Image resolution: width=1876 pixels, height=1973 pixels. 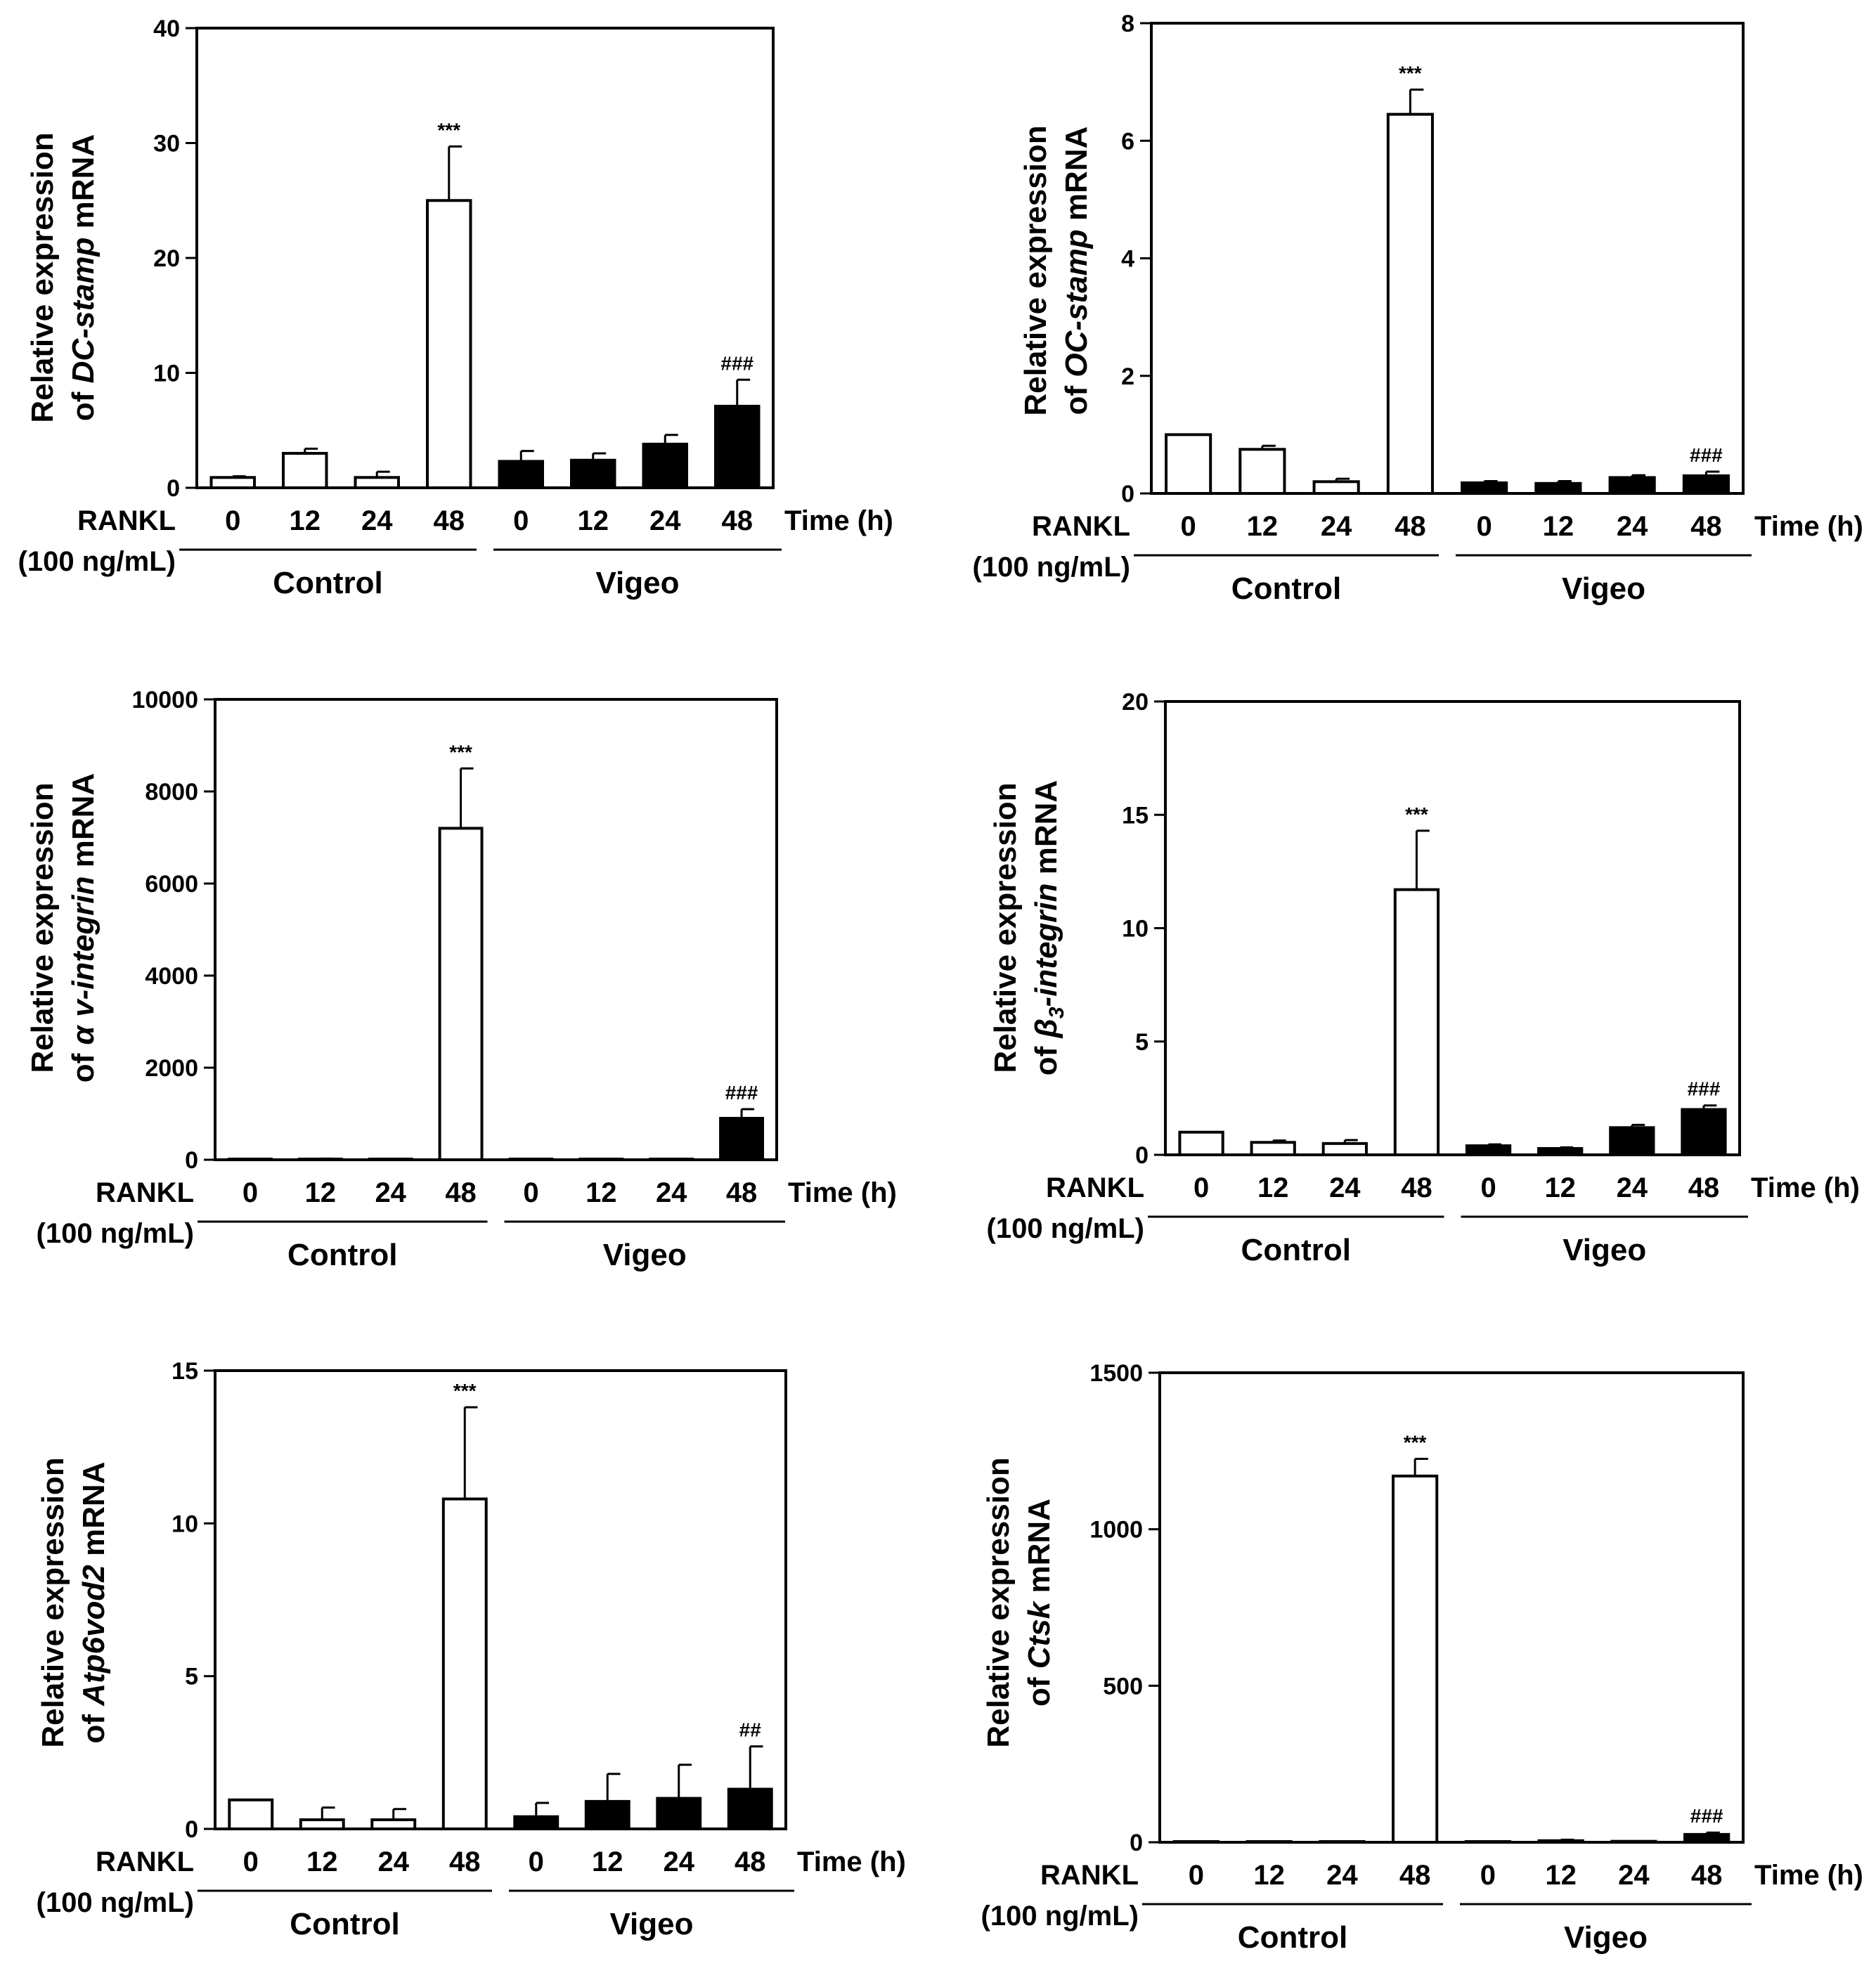 What do you see at coordinates (94, 1636) in the screenshot?
I see `gene-name: Atp6vod2` at bounding box center [94, 1636].